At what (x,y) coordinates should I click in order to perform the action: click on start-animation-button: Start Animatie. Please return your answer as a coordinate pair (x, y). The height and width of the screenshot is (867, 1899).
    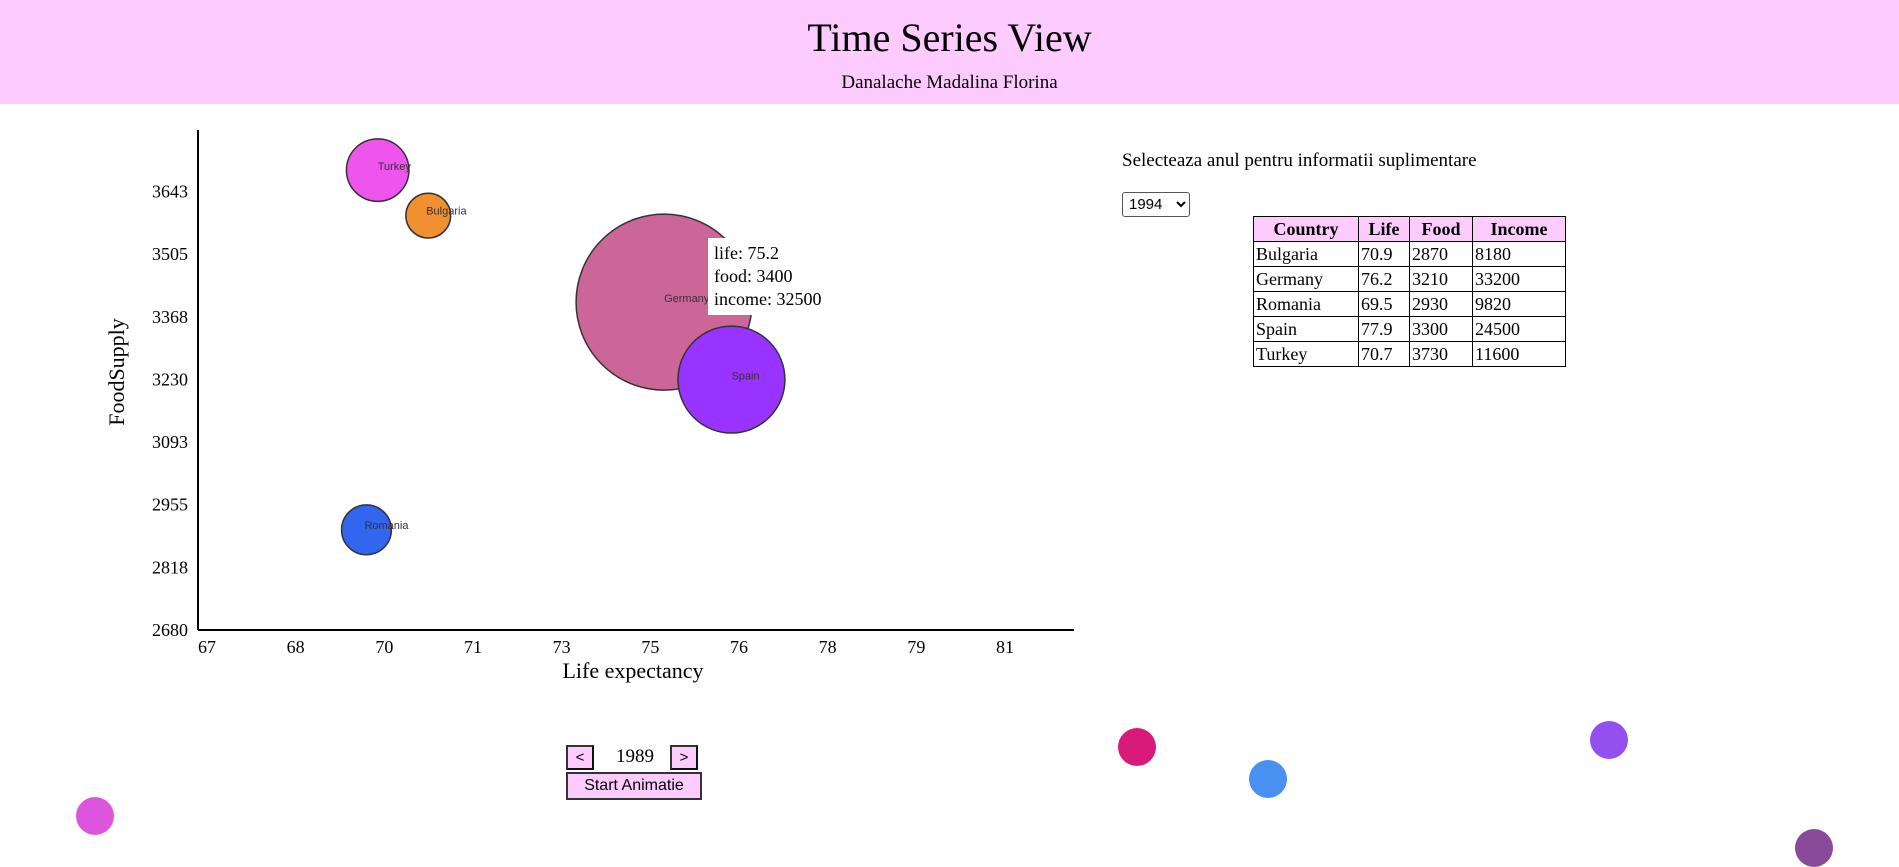
    Looking at the image, I should click on (634, 786).